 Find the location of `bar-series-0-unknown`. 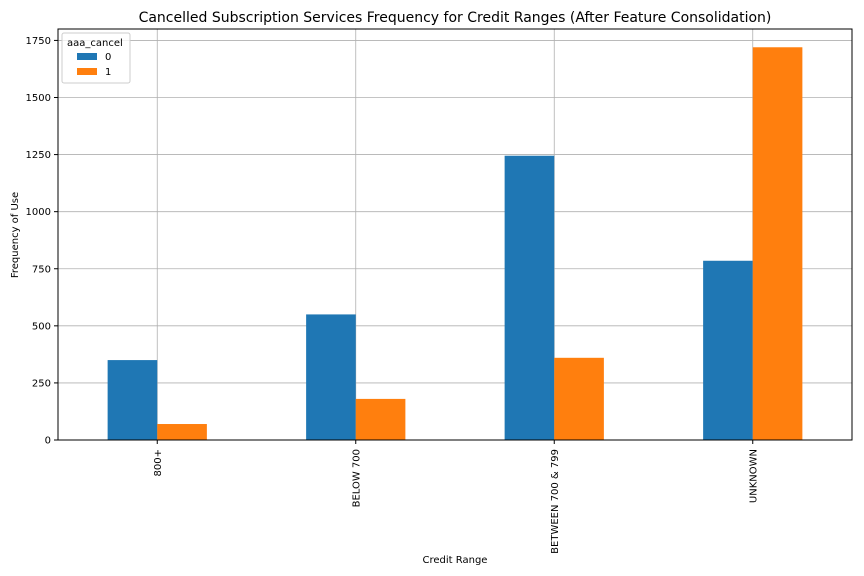

bar-series-0-unknown is located at coordinates (728, 350).